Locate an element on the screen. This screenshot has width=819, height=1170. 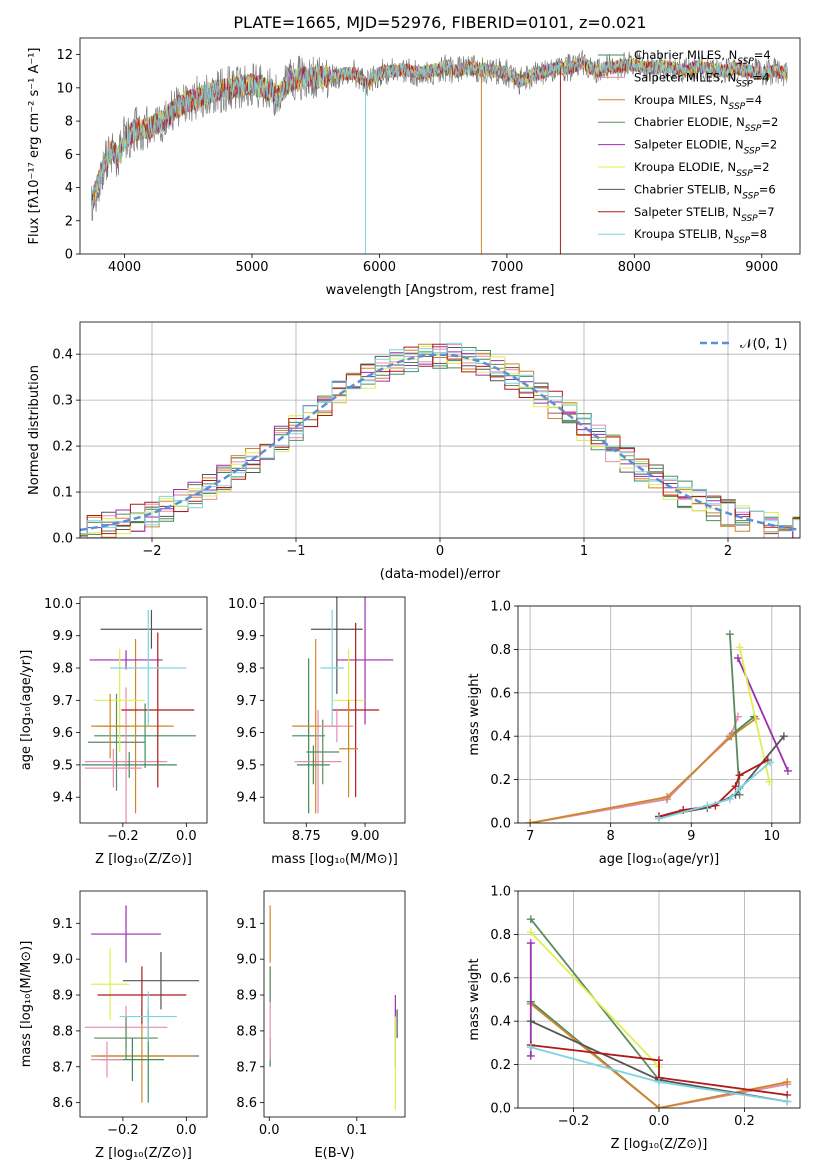
legend-name: Kroupa ELODIE, N is located at coordinates (685, 167).